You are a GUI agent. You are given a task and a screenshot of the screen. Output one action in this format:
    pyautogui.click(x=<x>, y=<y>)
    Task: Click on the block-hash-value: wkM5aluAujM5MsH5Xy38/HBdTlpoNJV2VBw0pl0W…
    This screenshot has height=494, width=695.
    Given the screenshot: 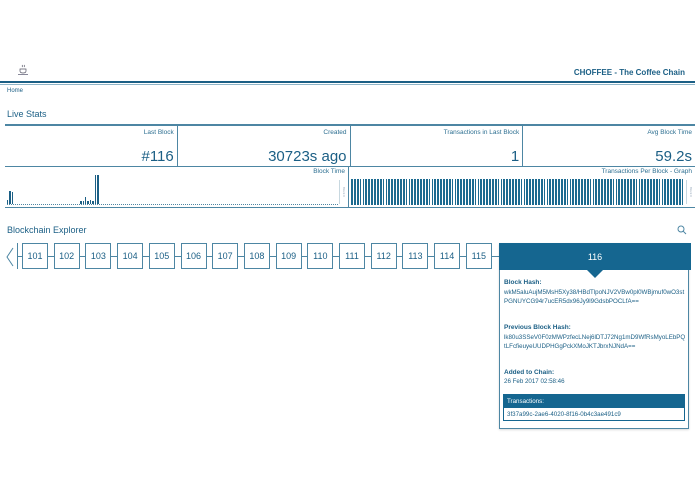 What is the action you would take?
    pyautogui.click(x=594, y=297)
    